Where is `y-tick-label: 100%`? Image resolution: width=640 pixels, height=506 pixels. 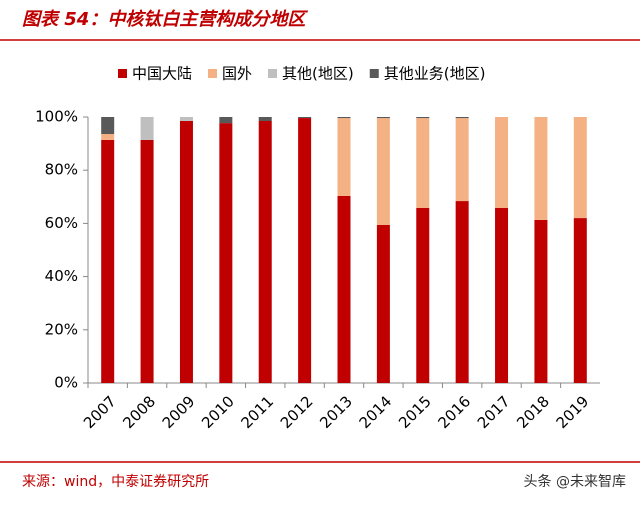 y-tick-label: 100% is located at coordinates (56, 117).